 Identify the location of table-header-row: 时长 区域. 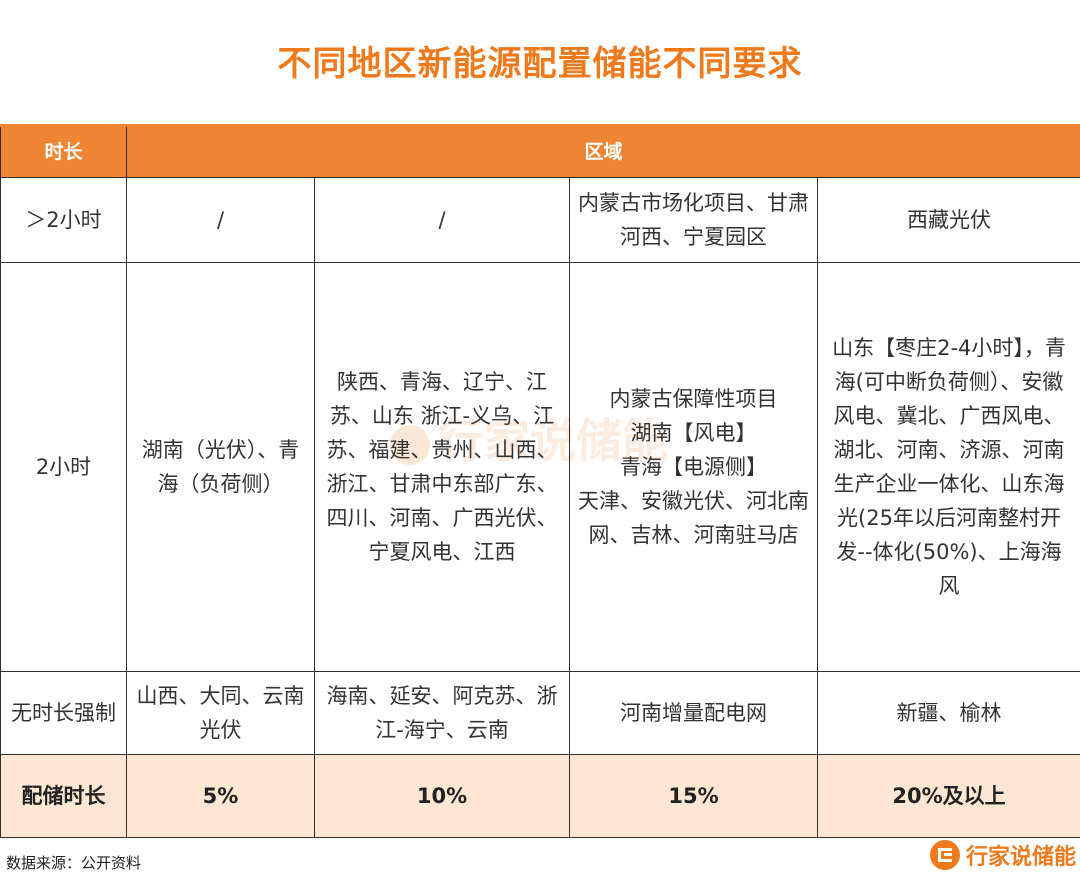
(540, 151).